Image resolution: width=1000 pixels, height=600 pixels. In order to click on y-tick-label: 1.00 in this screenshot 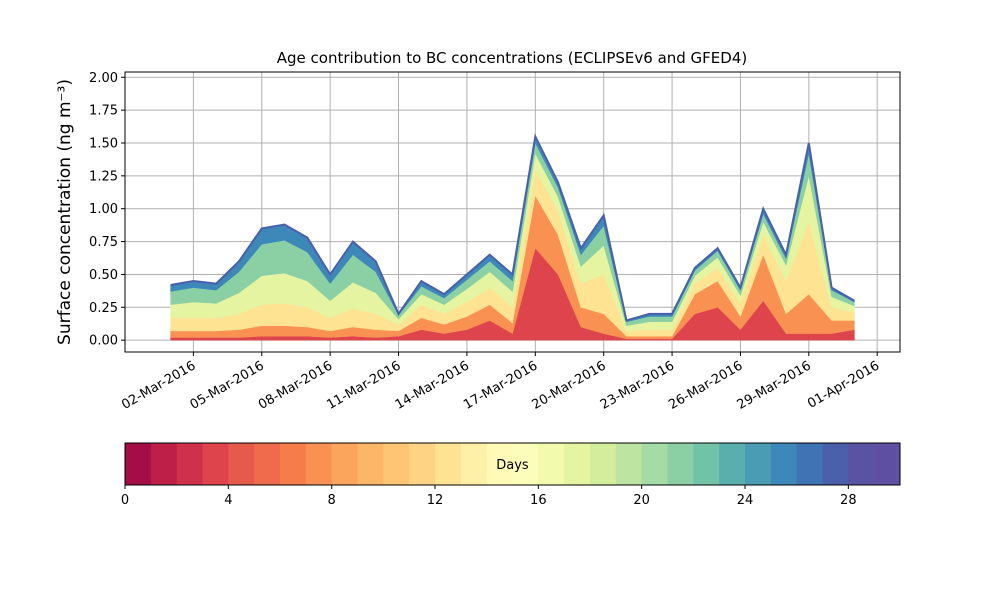, I will do `click(103, 209)`.